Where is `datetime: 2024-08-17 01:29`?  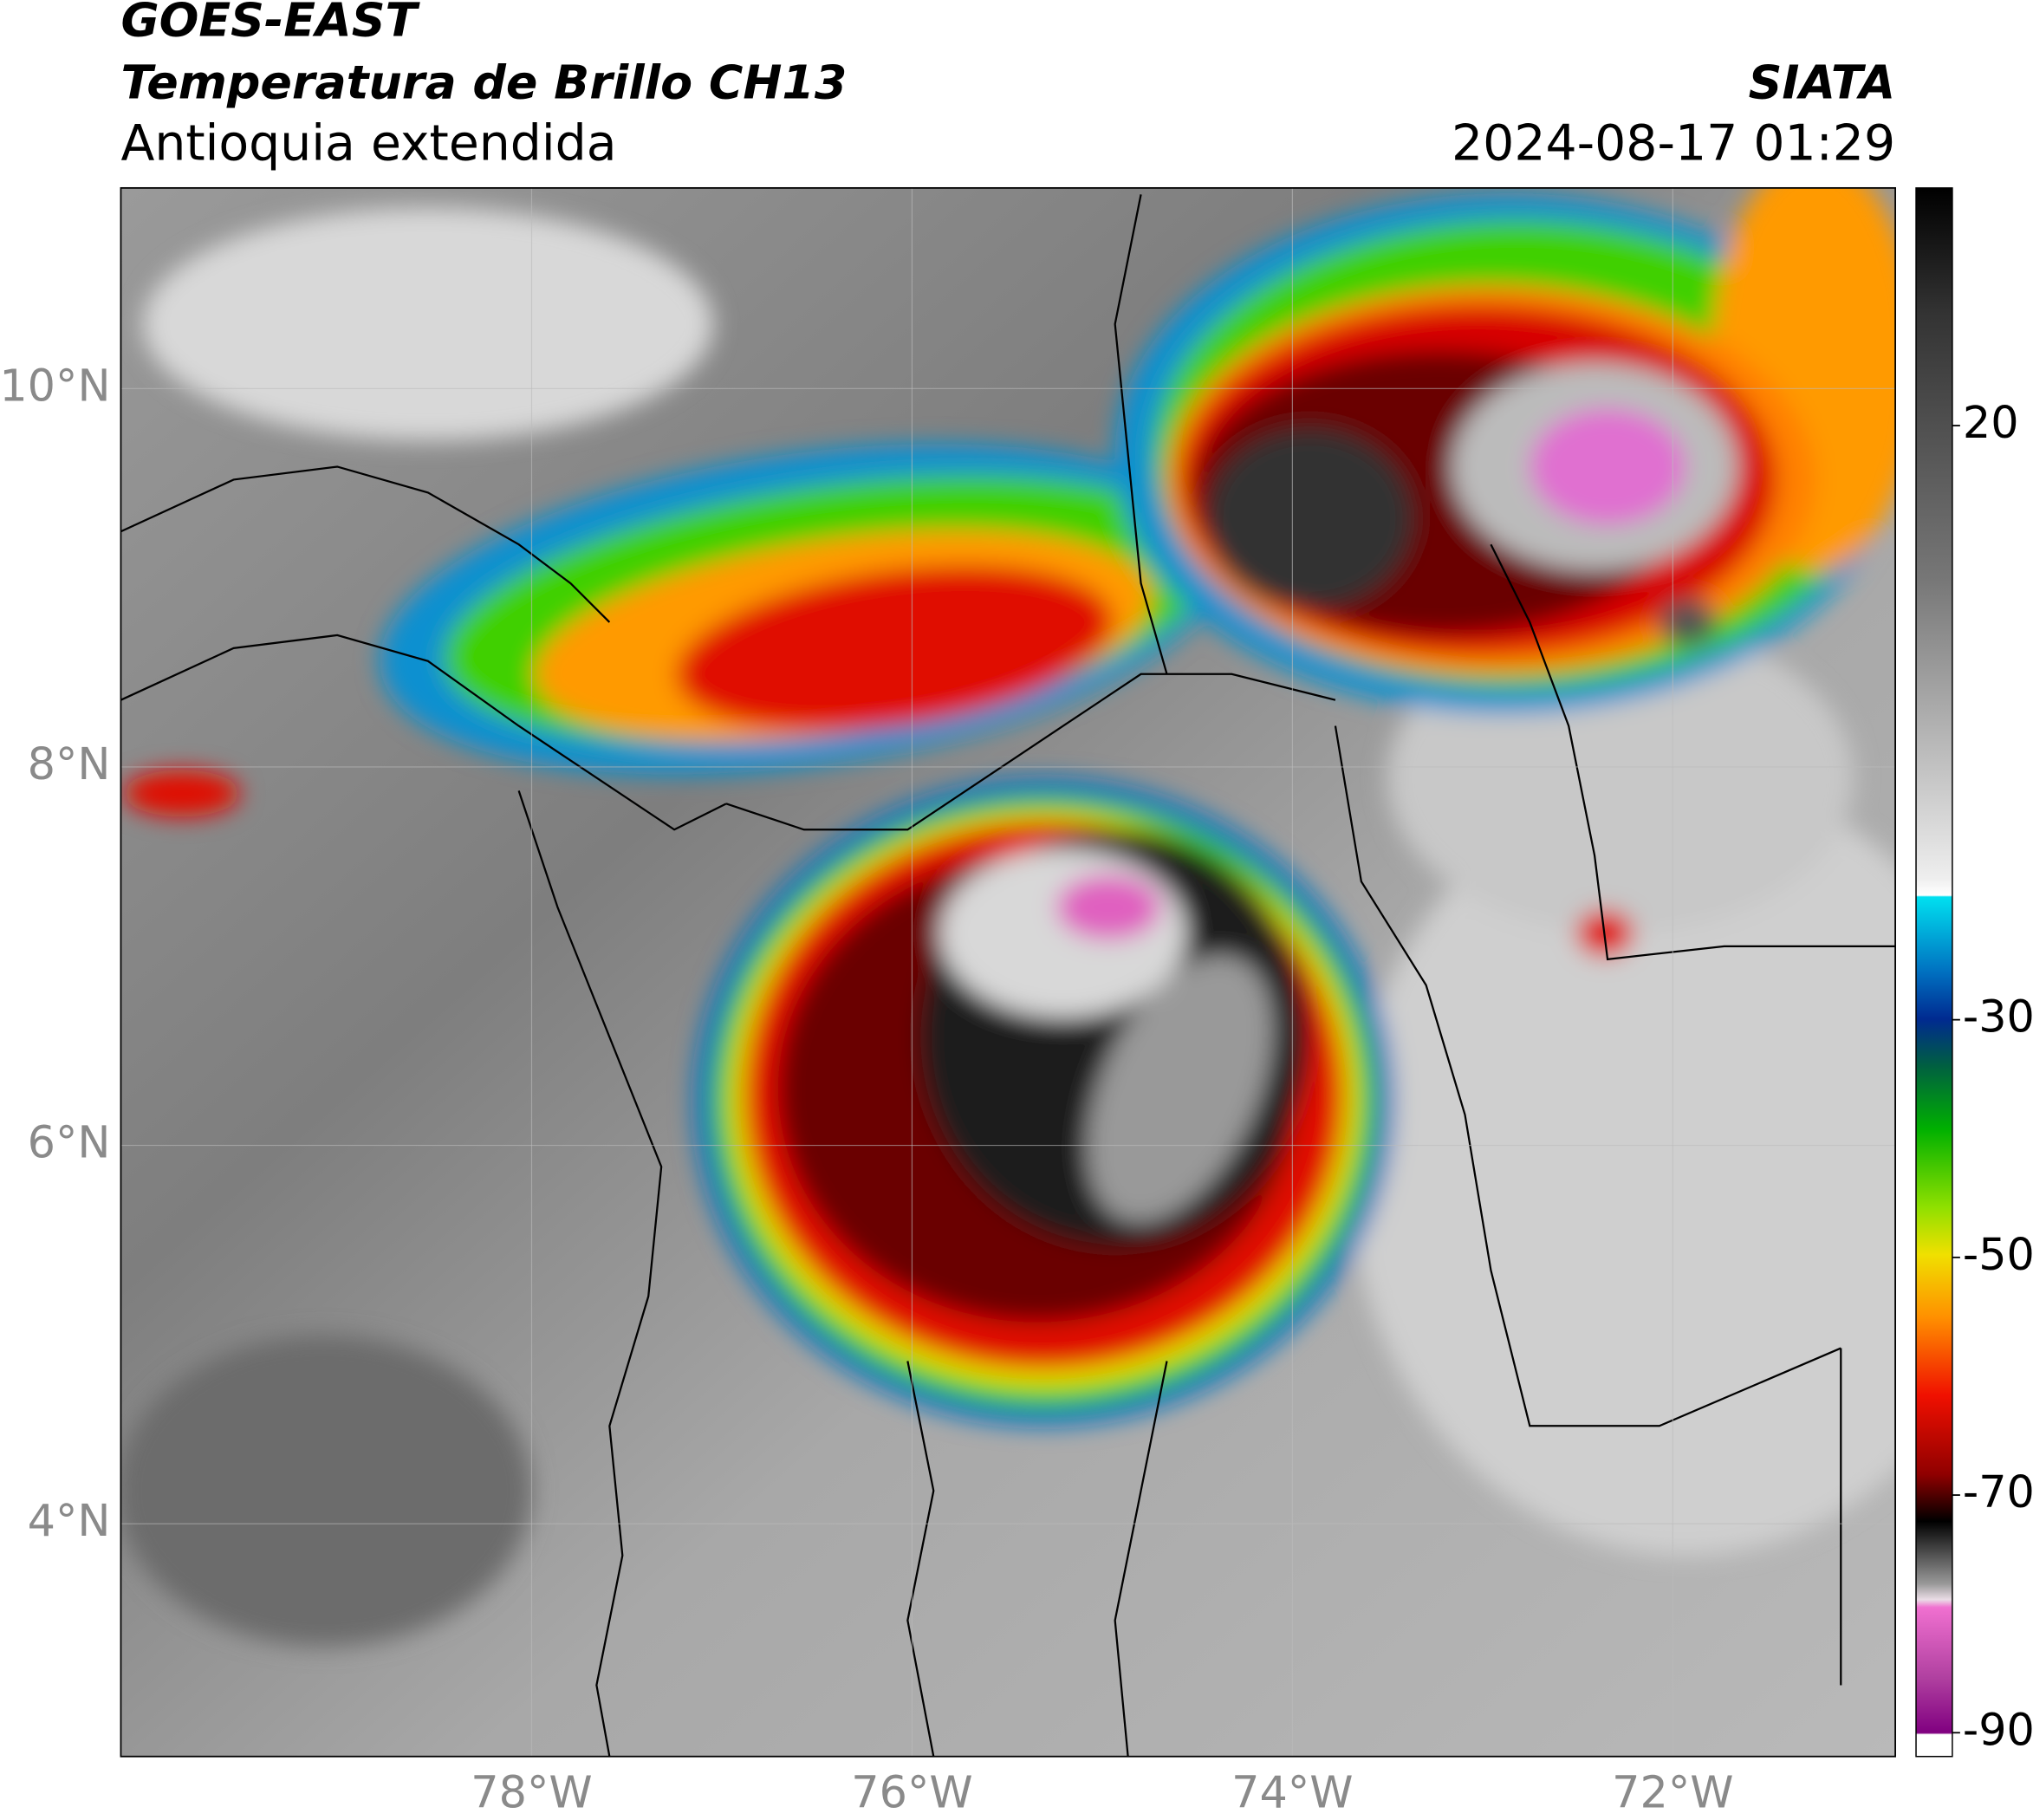
datetime: 2024-08-17 01:29 is located at coordinates (1673, 143).